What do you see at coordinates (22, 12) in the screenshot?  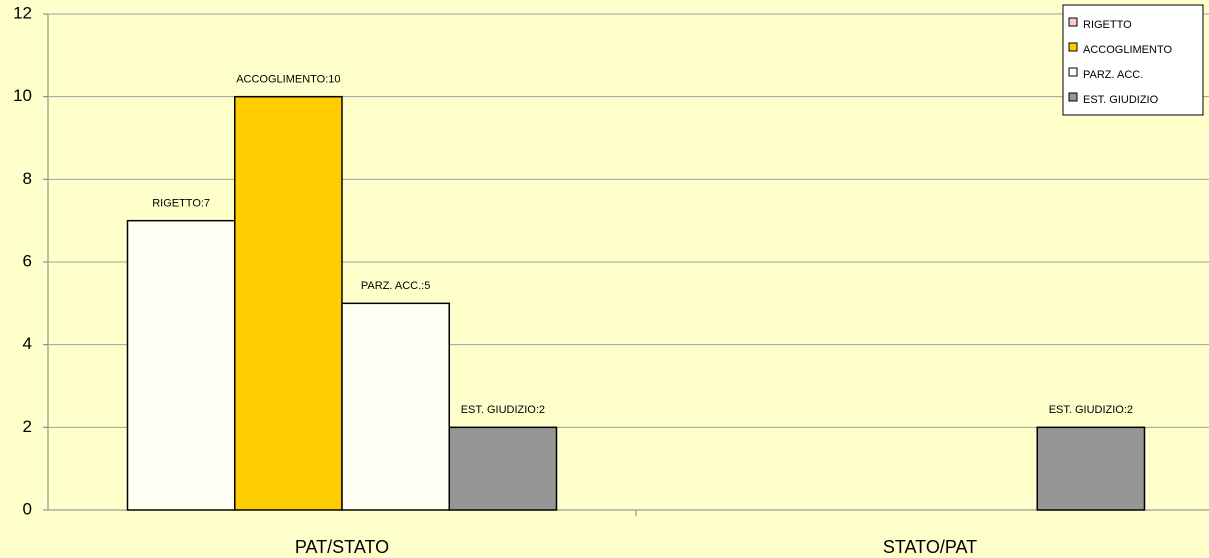 I see `y-tick-label: 12` at bounding box center [22, 12].